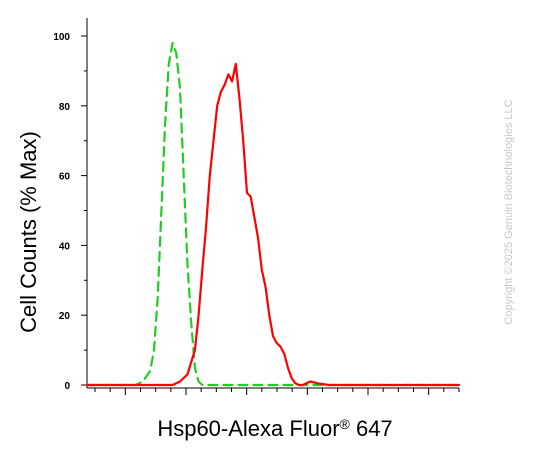 This screenshot has width=539, height=453. I want to click on y-axis-ticks: 0 20 40 60 80 100, so click(70, 212).